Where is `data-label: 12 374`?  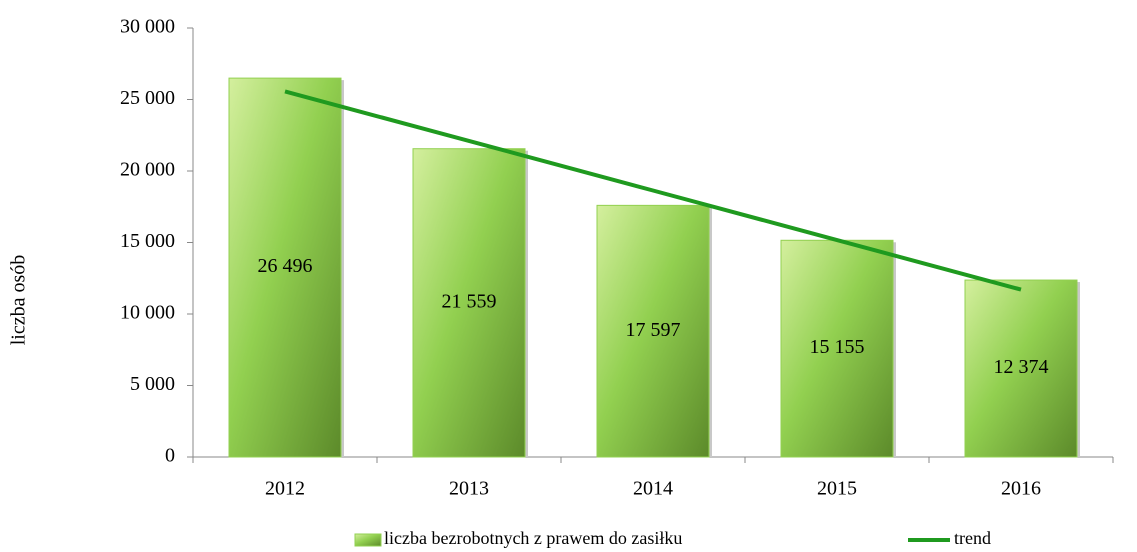
data-label: 12 374 is located at coordinates (1021, 367).